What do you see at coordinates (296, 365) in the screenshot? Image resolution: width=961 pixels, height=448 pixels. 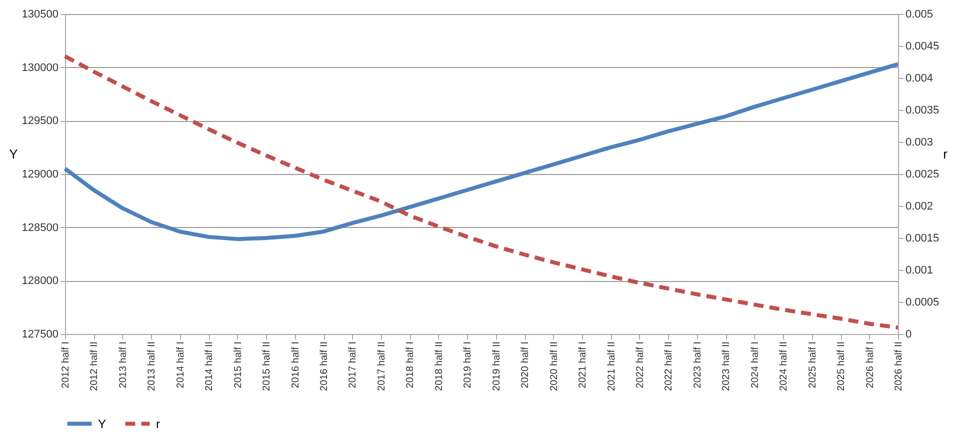 I see `x-tick-label: 2016 half I` at bounding box center [296, 365].